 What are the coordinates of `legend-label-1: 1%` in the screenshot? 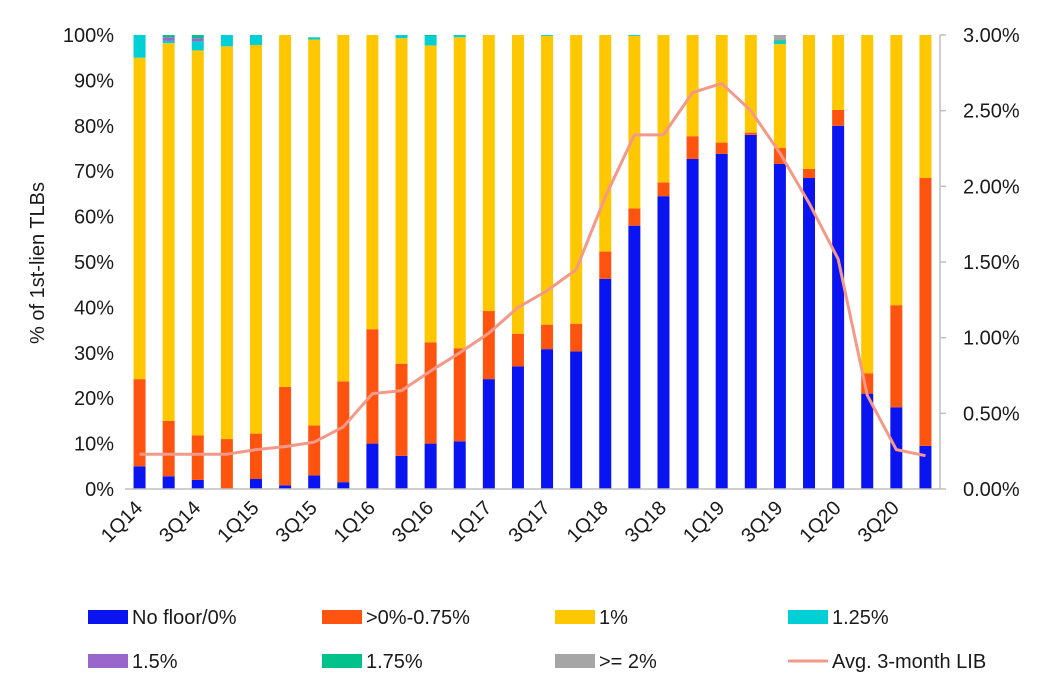 It's located at (613, 618).